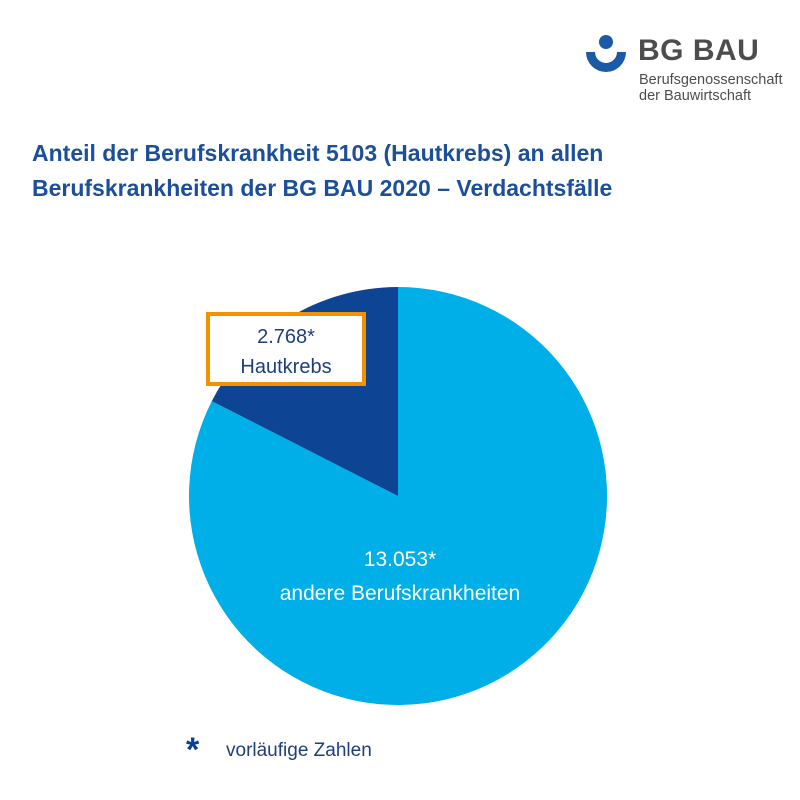 This screenshot has height=800, width=800. Describe the element at coordinates (400, 559) in the screenshot. I see `andere-value-label: 13.053*` at that location.